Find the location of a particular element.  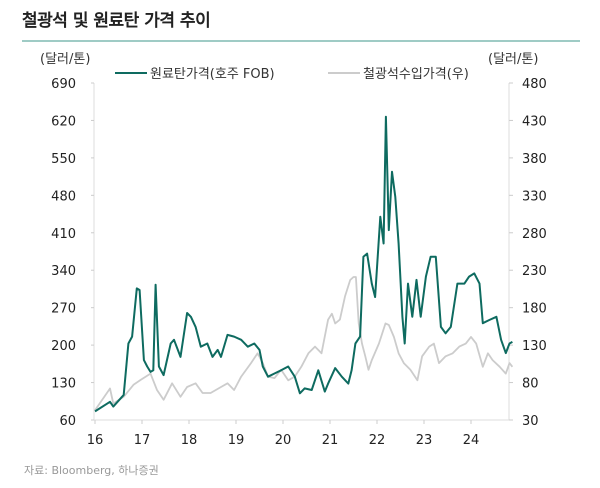

x-tick-label: 20 is located at coordinates (283, 440).